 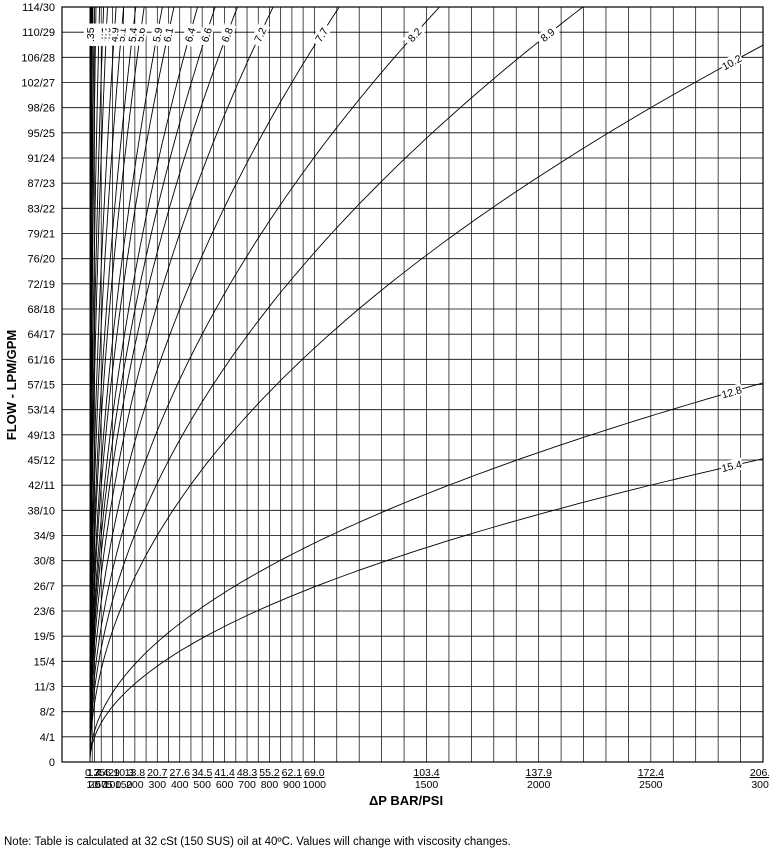 What do you see at coordinates (44, 612) in the screenshot?
I see `y-tick-label: 23/6` at bounding box center [44, 612].